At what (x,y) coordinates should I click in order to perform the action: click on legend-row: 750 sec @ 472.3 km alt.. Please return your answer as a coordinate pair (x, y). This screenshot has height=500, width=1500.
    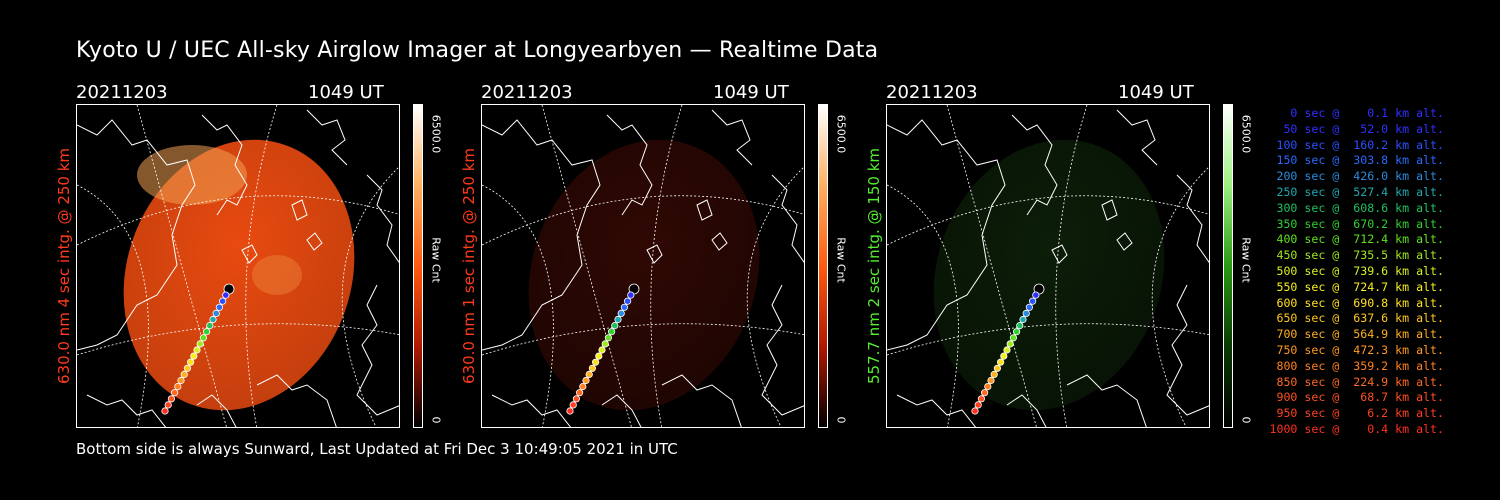
    Looking at the image, I should click on (1356, 349).